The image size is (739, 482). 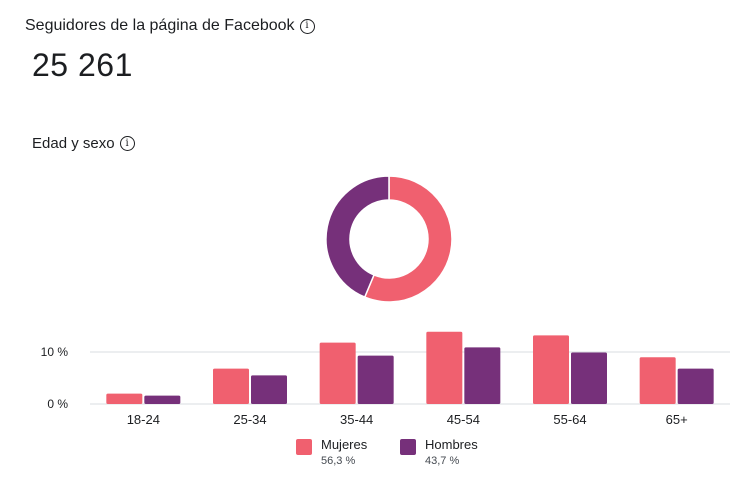 What do you see at coordinates (160, 25) in the screenshot?
I see `page-title-text: Seguidores de la página de Facebook` at bounding box center [160, 25].